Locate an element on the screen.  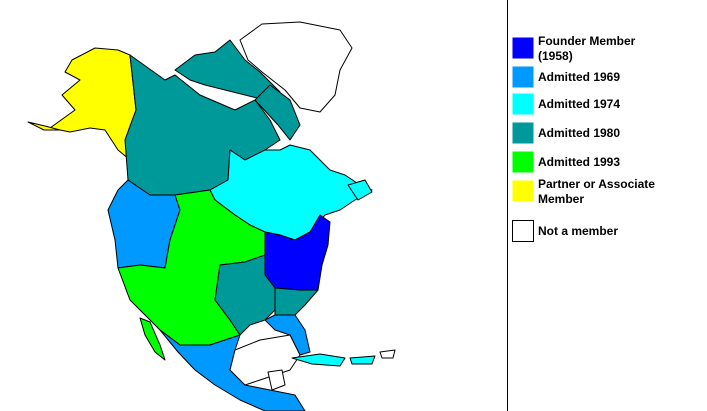
legend-label: Founder Member (1958) is located at coordinates (587, 48).